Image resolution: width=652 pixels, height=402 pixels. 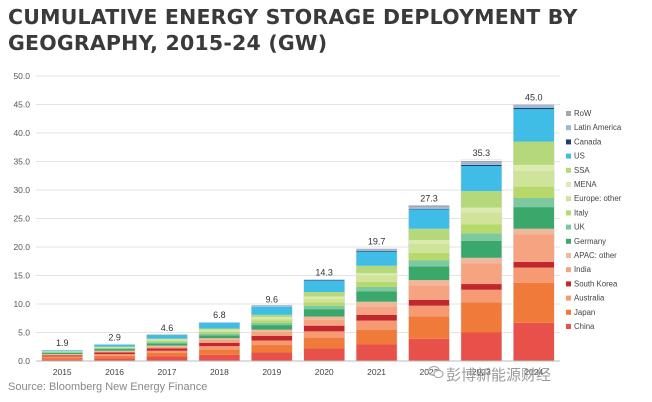 I want to click on total-label: 27.3, so click(x=429, y=198).